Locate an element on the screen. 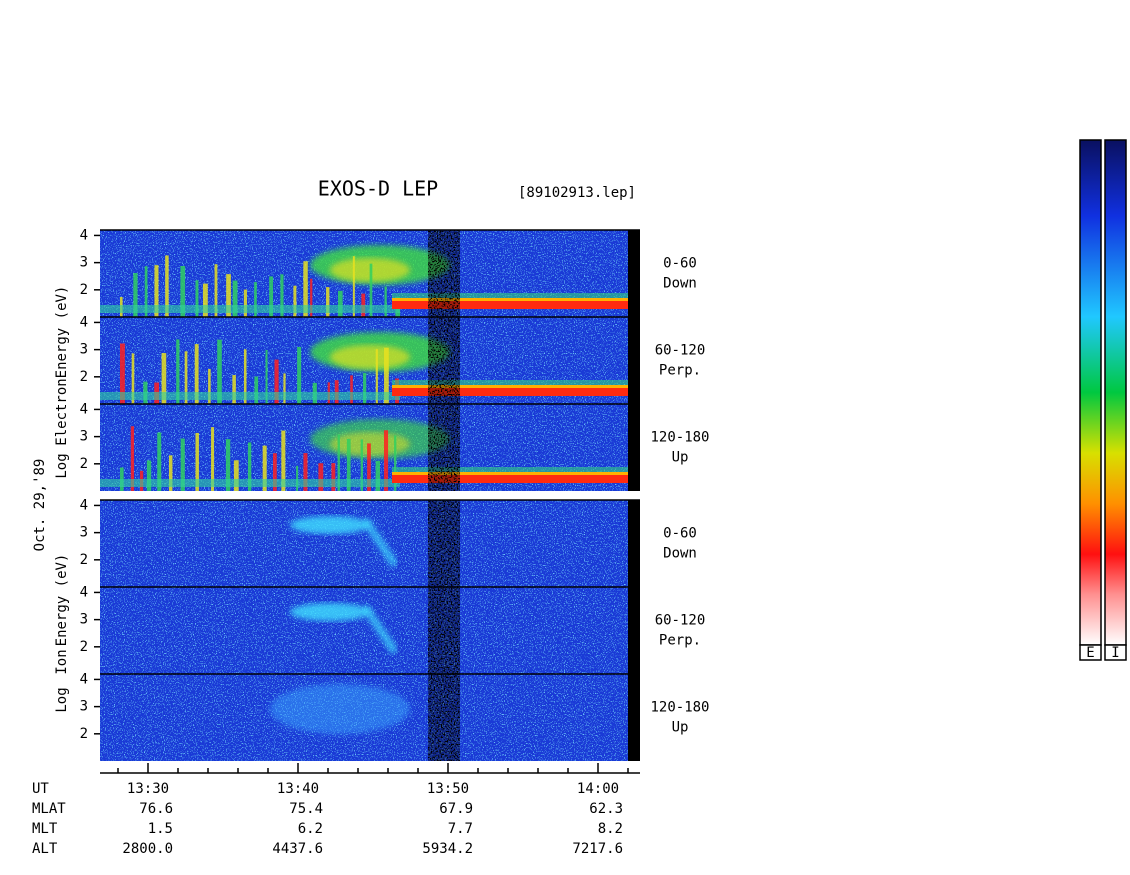 The height and width of the screenshot is (875, 1130). file-name: [89102913.lep] is located at coordinates (577, 193).